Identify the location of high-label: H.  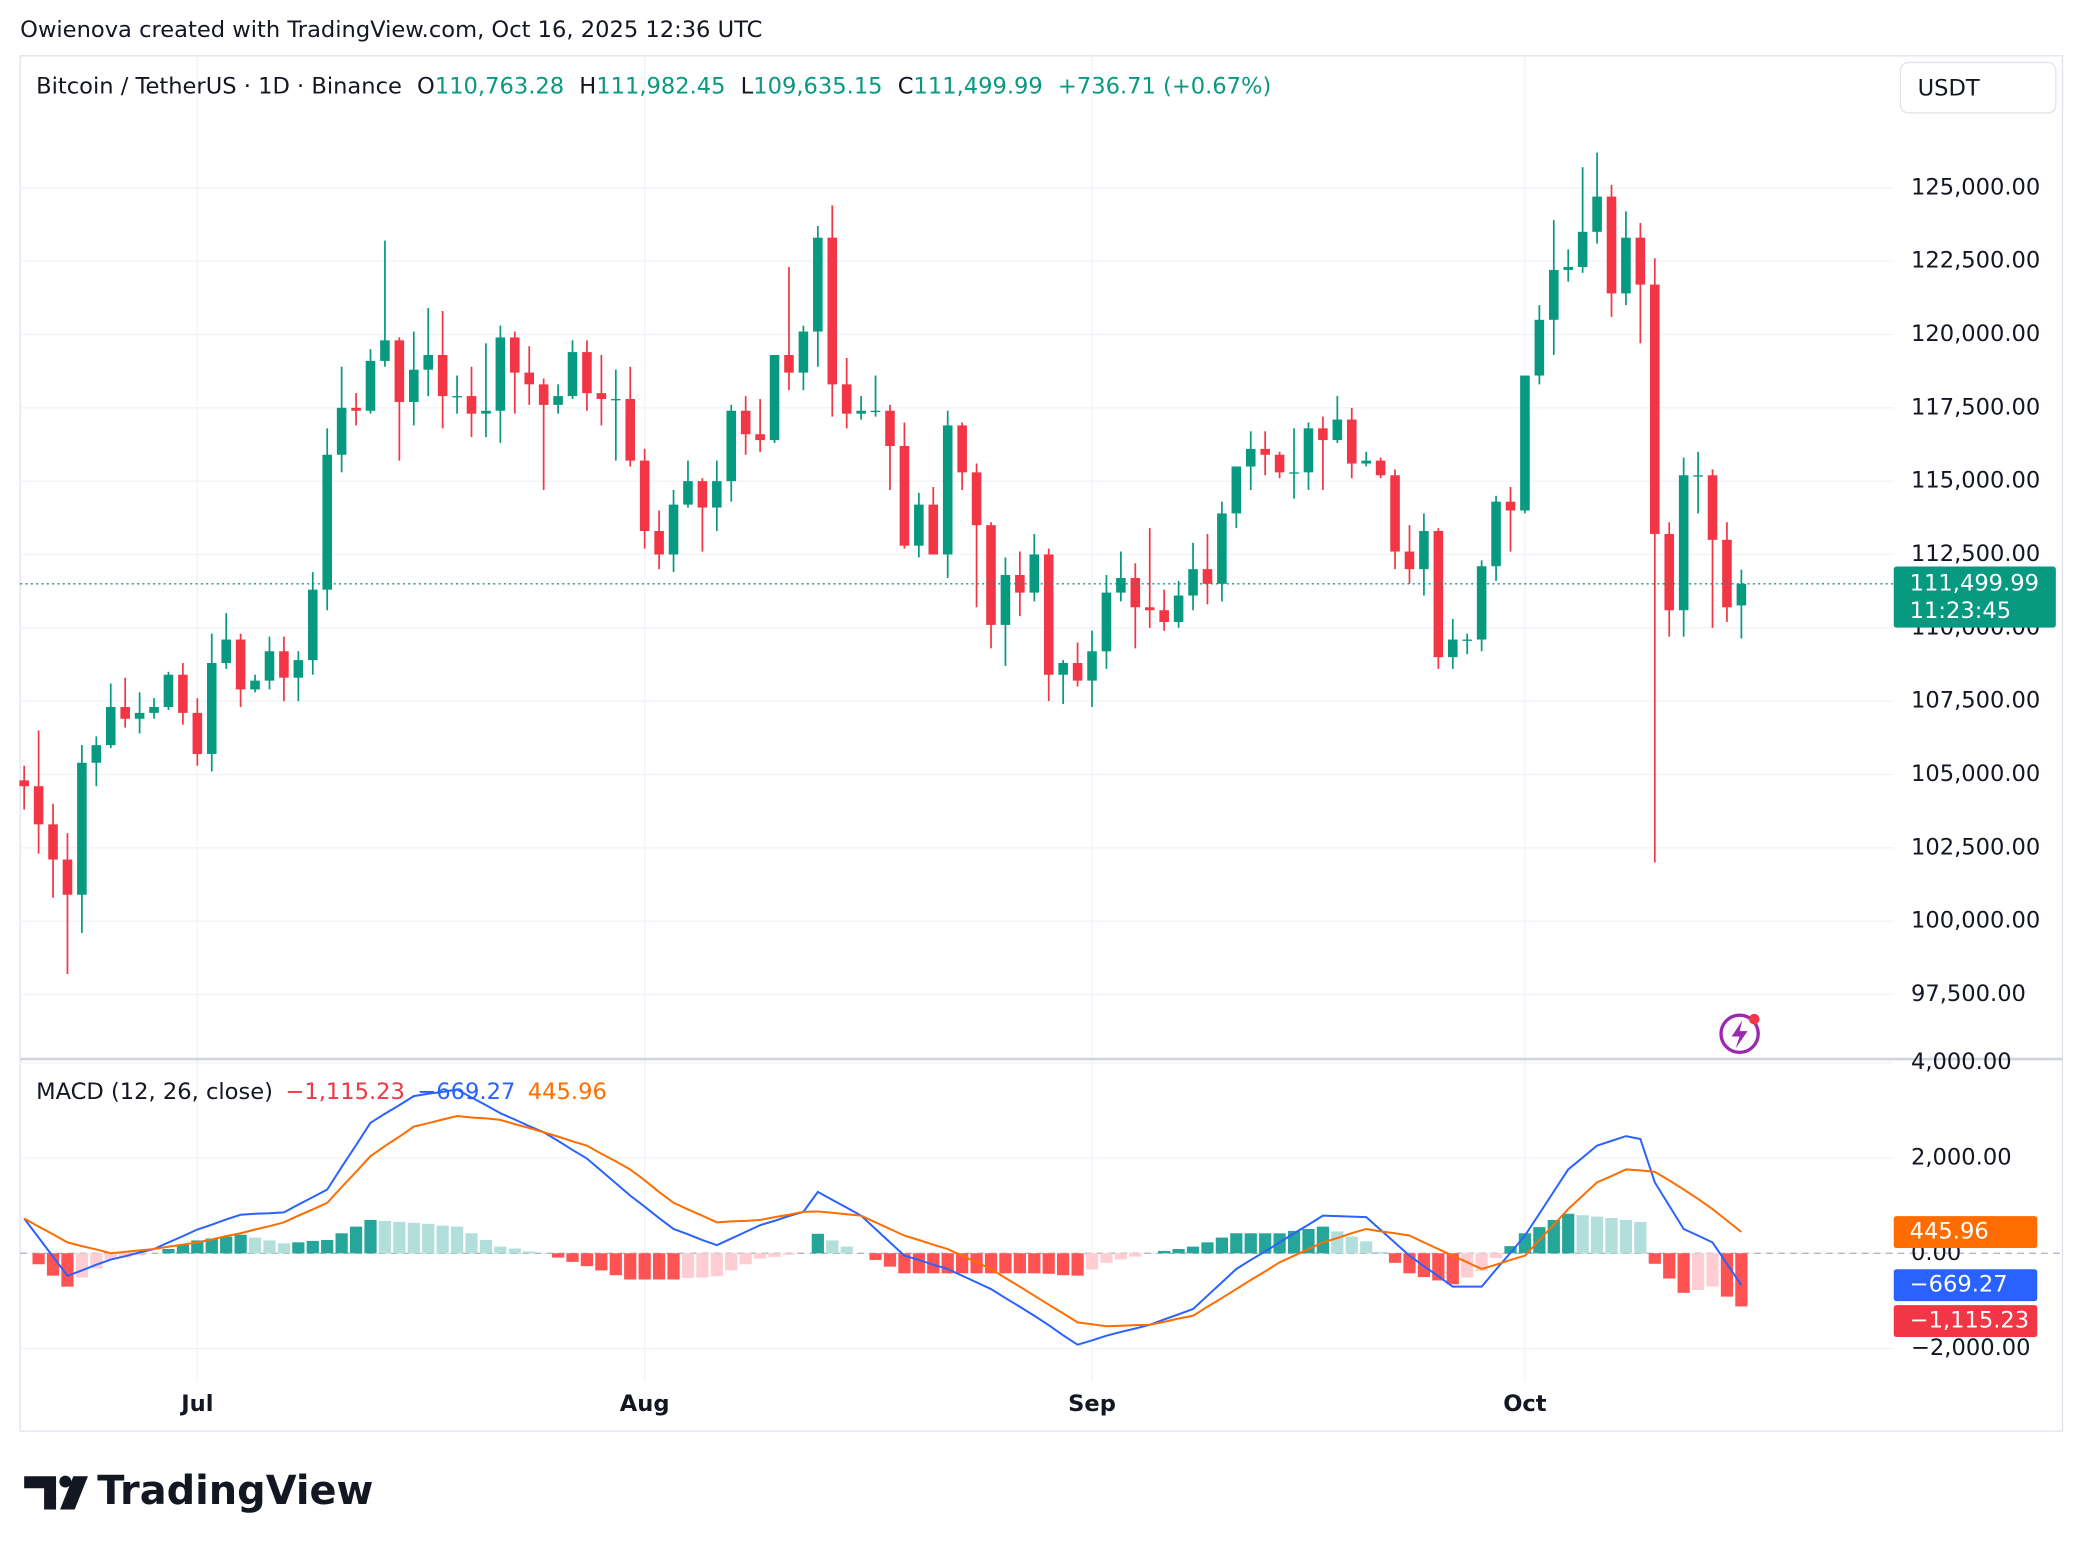
(587, 86).